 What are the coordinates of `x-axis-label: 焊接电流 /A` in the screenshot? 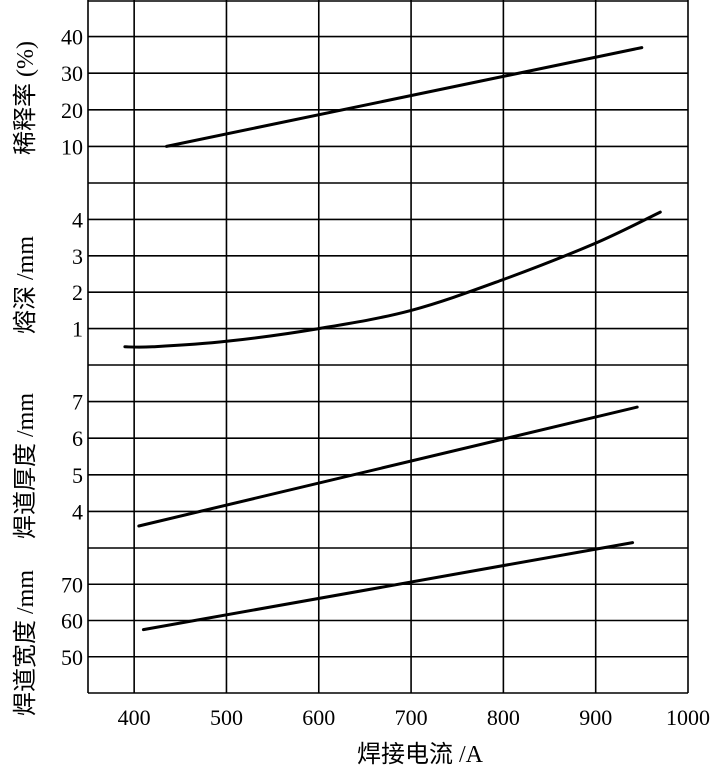 It's located at (420, 754).